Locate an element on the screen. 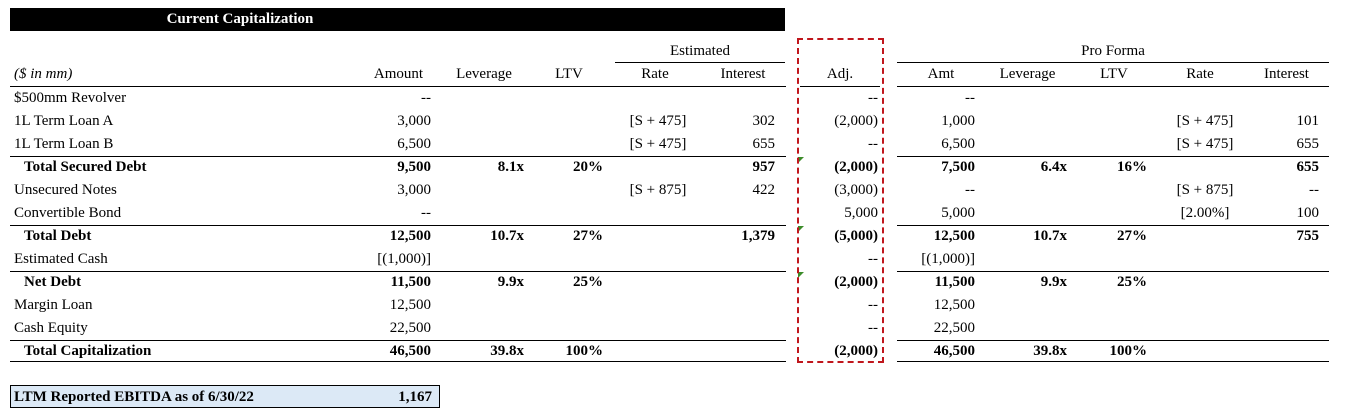  col-header-adj: Adj. is located at coordinates (840, 74).